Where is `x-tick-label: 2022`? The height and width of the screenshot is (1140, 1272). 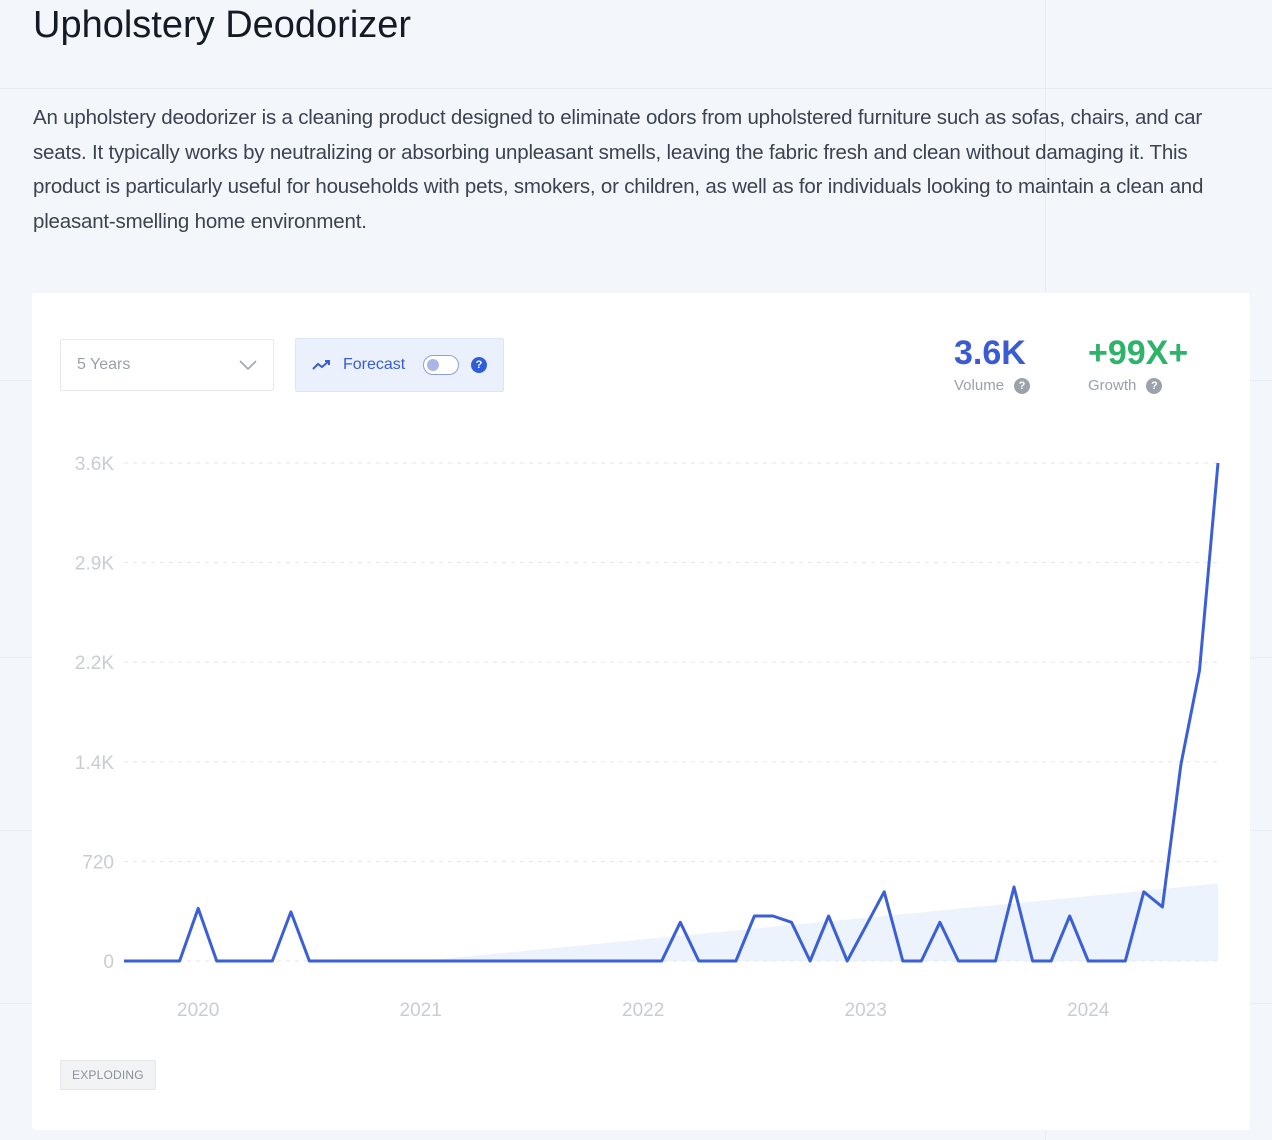
x-tick-label: 2022 is located at coordinates (643, 1010).